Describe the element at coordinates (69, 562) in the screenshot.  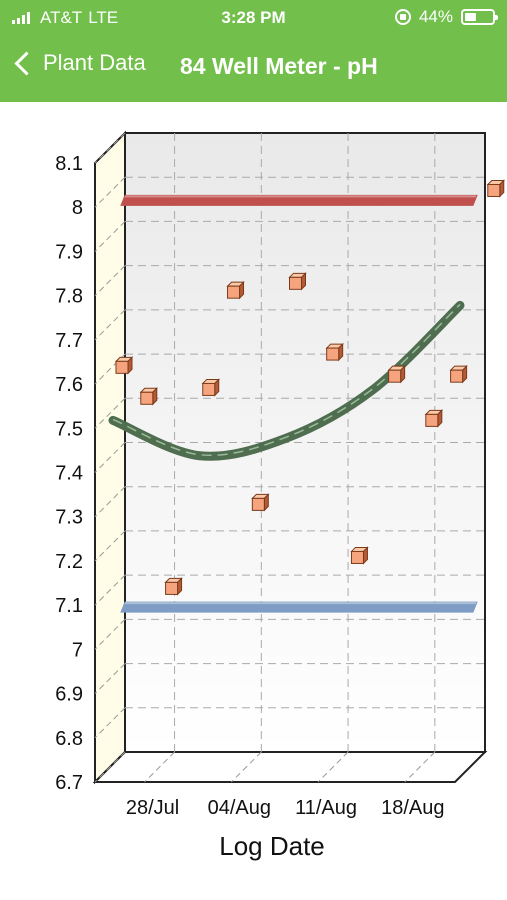
I see `y-tick-label: 7.2` at that location.